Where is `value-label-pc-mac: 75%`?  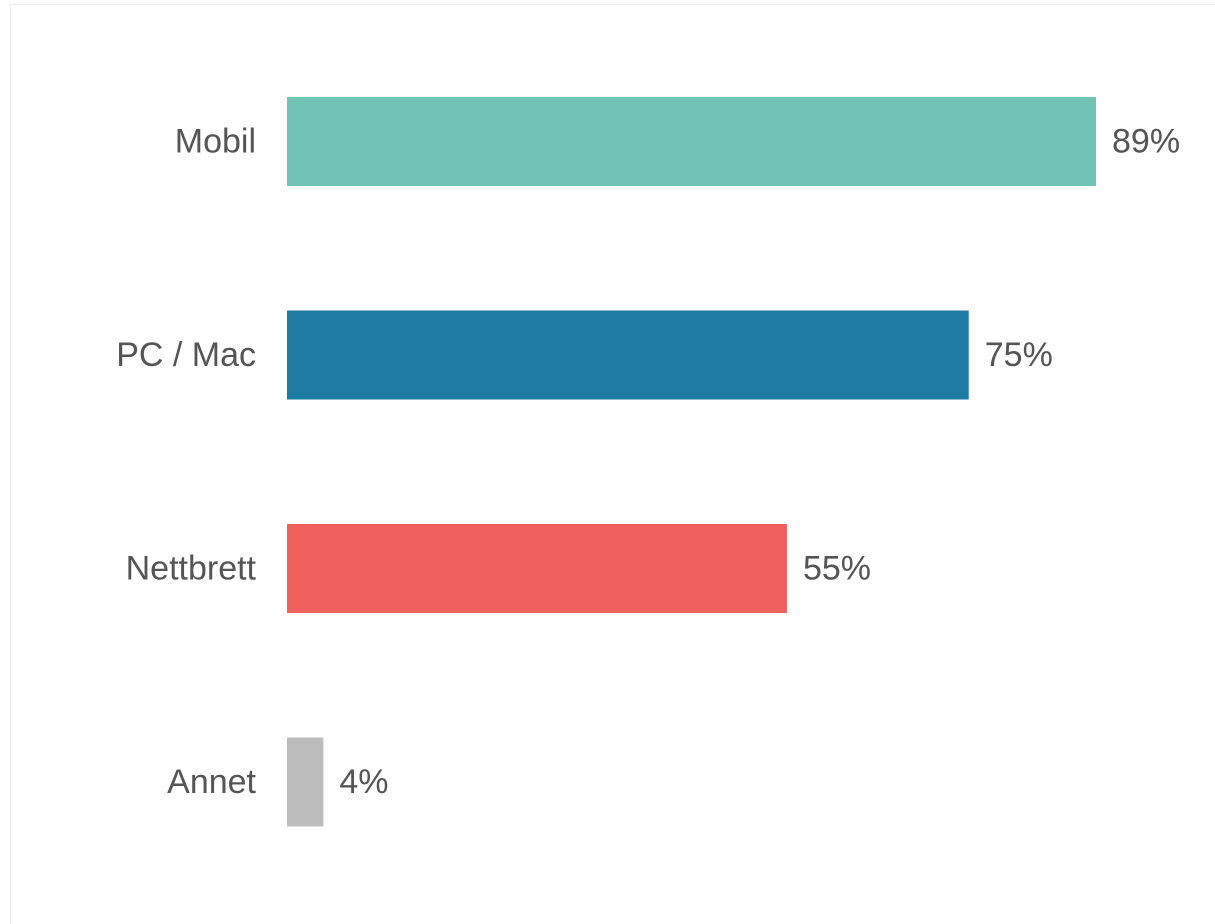
value-label-pc-mac: 75% is located at coordinates (1019, 355).